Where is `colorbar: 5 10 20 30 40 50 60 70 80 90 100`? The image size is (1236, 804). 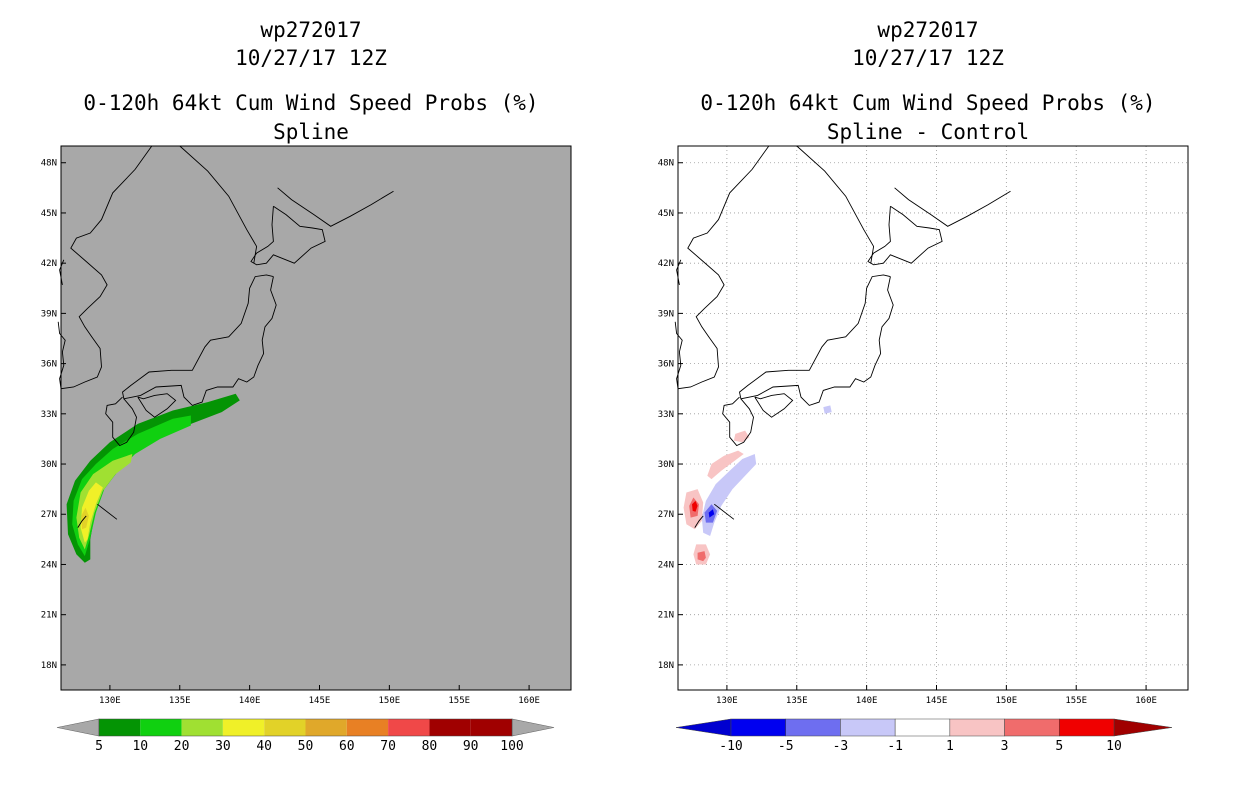
colorbar: 5 10 20 30 40 50 60 70 80 90 100 is located at coordinates (305, 736).